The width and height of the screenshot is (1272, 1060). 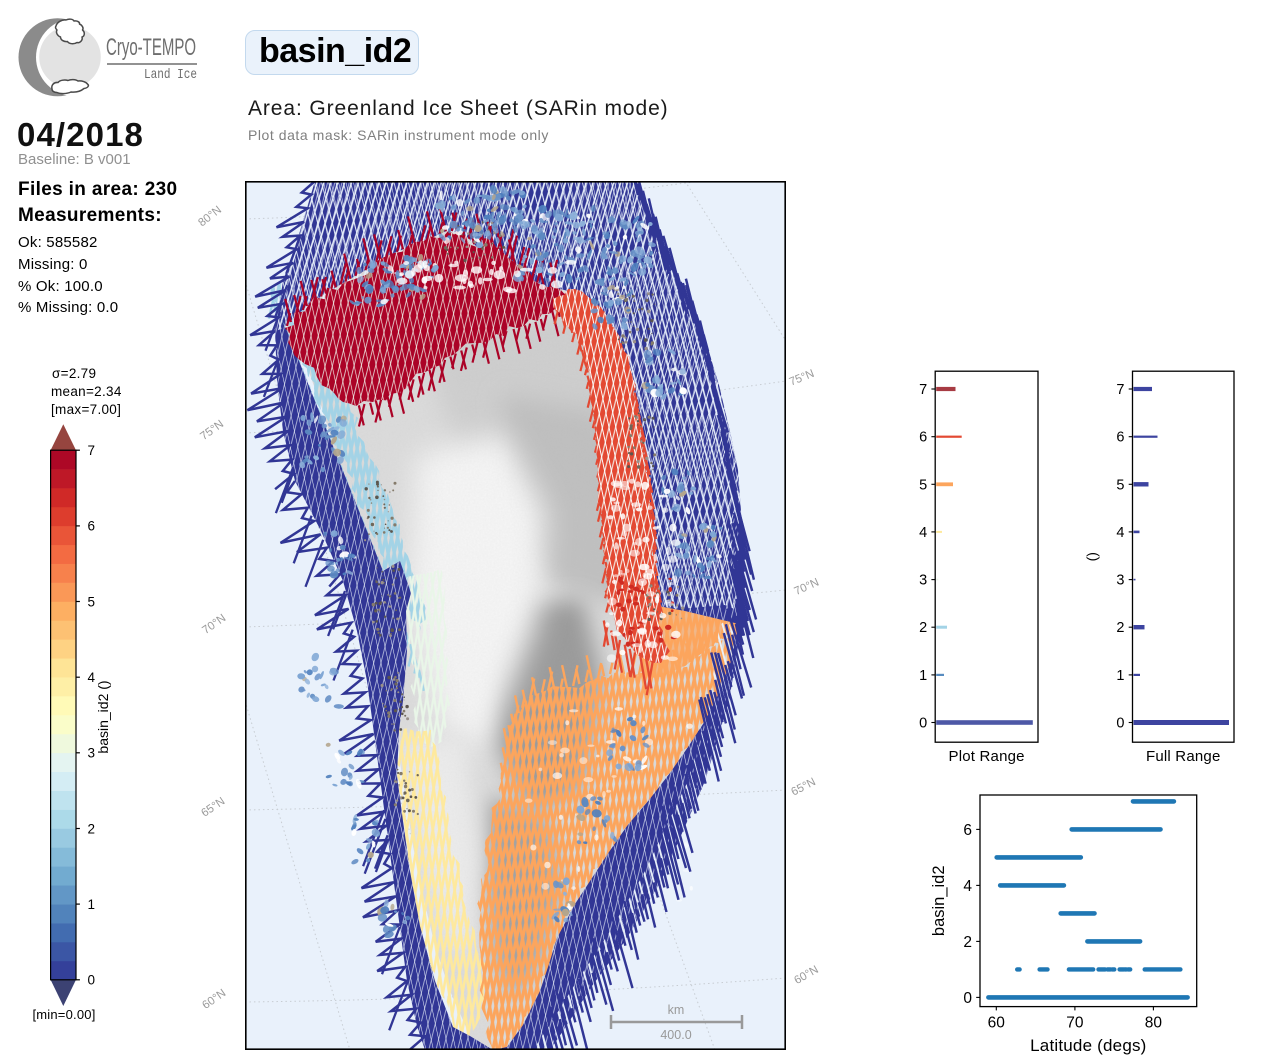 I want to click on svg-text: Plot Range, so click(x=986, y=756).